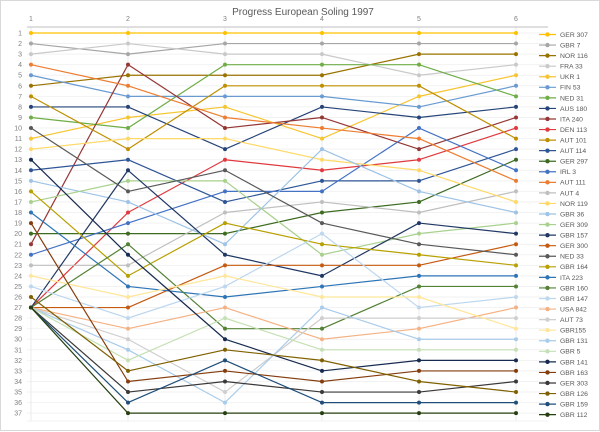  What do you see at coordinates (570, 352) in the screenshot?
I see `legend-item-label: GBR 5` at bounding box center [570, 352].